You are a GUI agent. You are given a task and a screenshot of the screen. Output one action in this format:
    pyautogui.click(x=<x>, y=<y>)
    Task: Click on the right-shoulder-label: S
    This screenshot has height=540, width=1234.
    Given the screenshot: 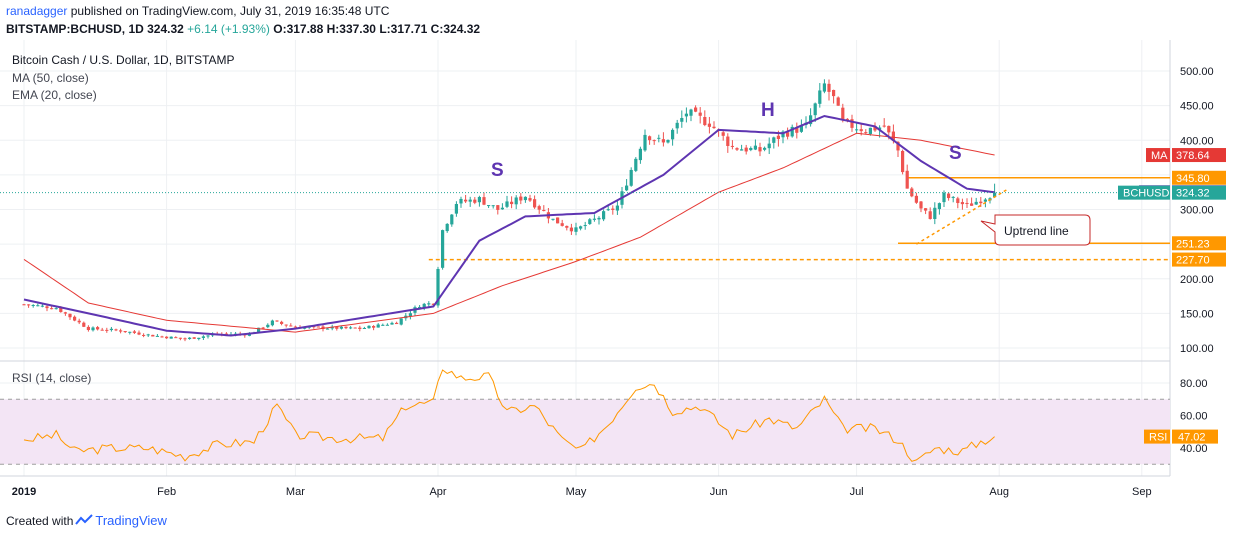 What is the action you would take?
    pyautogui.click(x=955, y=153)
    